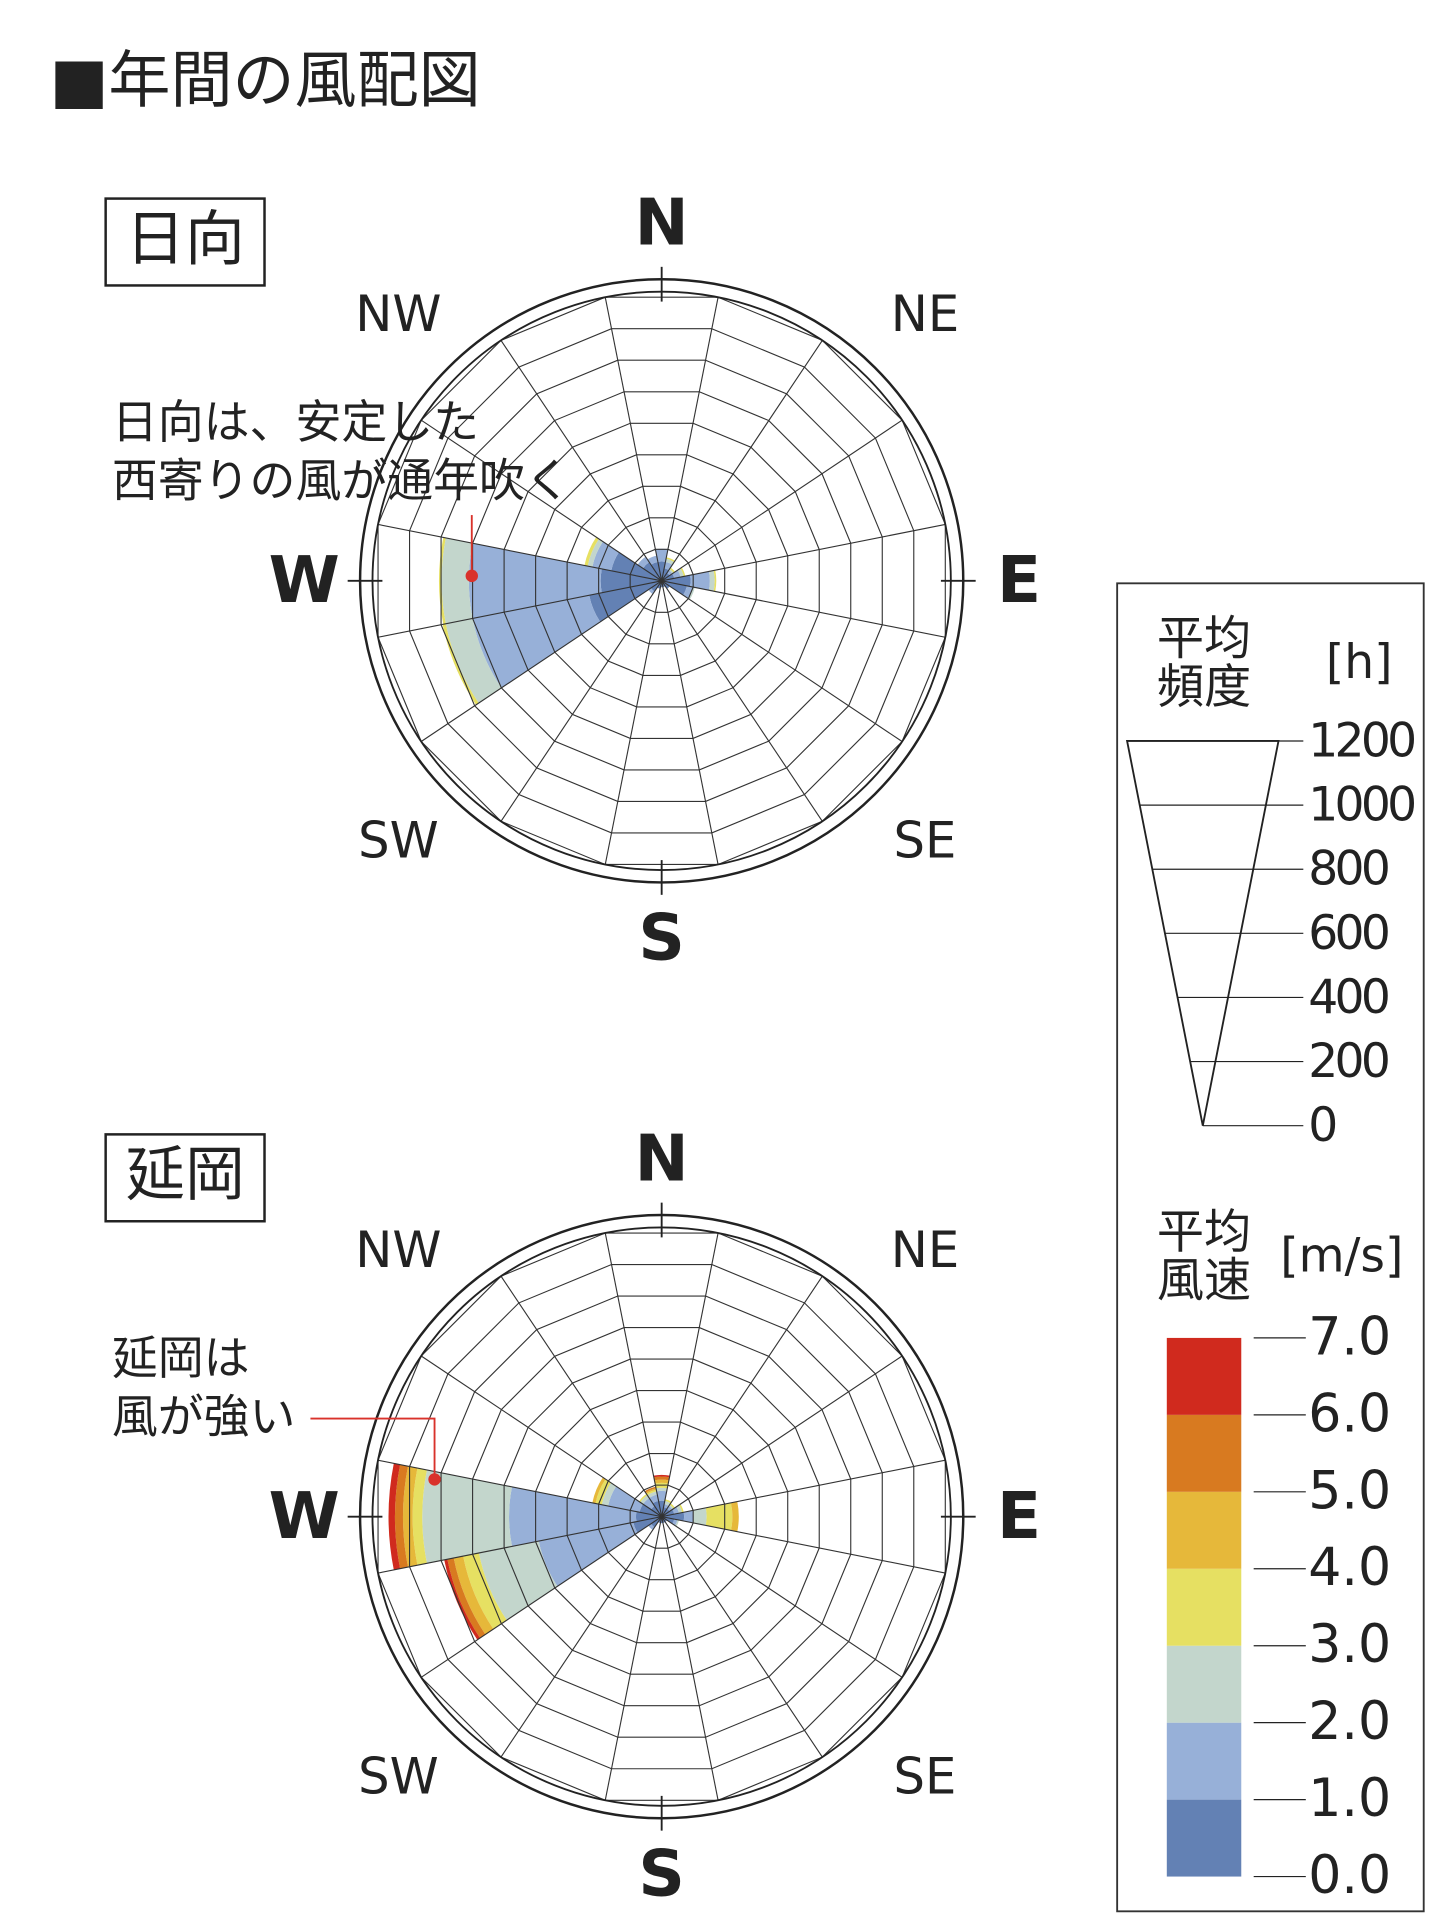  I want to click on legend-tick-label: 6.0, so click(1349, 1414).